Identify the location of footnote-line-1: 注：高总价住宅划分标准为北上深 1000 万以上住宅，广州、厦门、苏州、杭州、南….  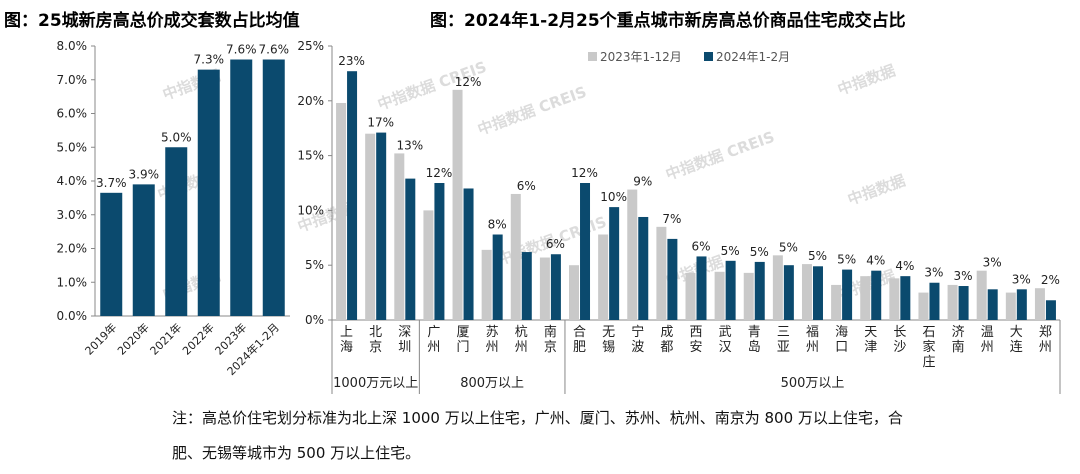
(537, 418).